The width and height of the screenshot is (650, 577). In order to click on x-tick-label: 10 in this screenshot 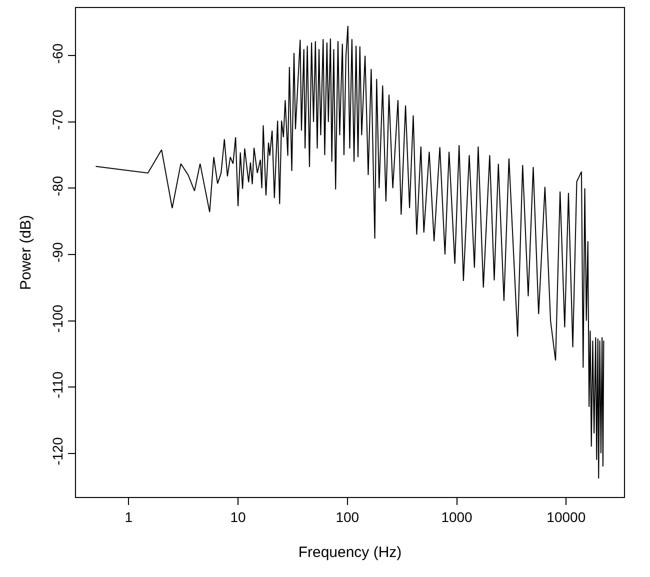, I will do `click(238, 516)`.